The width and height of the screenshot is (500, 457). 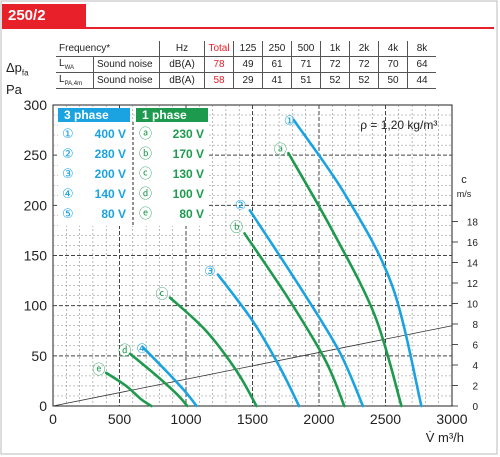 I want to click on header-2k: 2k, so click(x=364, y=49).